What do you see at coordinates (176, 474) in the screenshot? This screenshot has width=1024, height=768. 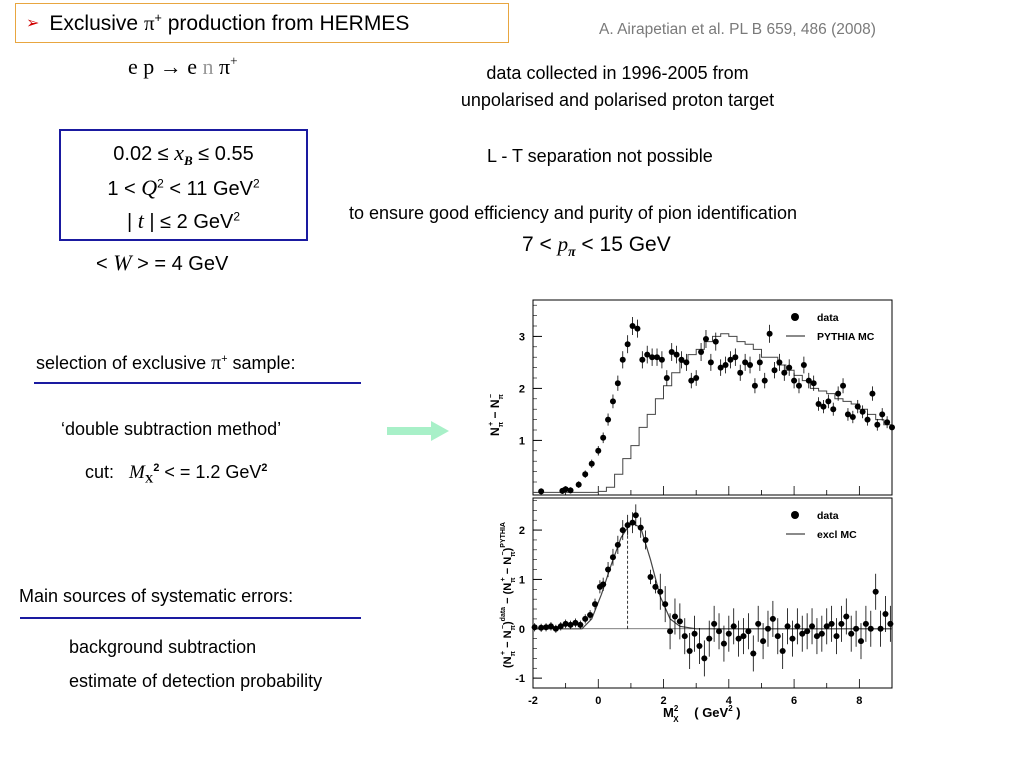 I see `mx2-cut: cut: MX2 < = 1.2 GeV2` at bounding box center [176, 474].